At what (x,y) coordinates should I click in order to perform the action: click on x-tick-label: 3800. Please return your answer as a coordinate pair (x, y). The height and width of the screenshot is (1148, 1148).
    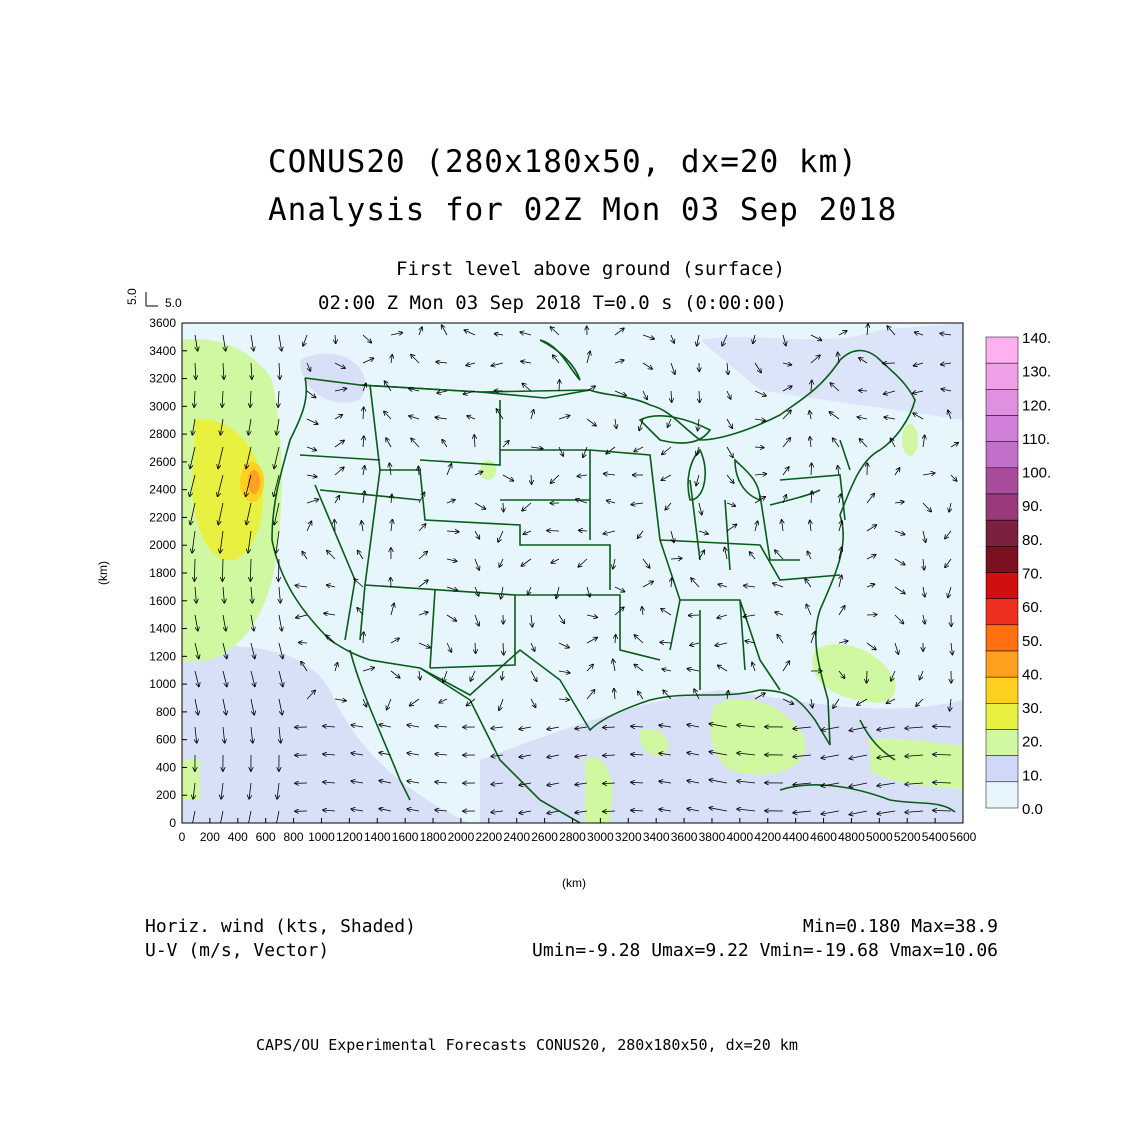
    Looking at the image, I should click on (712, 837).